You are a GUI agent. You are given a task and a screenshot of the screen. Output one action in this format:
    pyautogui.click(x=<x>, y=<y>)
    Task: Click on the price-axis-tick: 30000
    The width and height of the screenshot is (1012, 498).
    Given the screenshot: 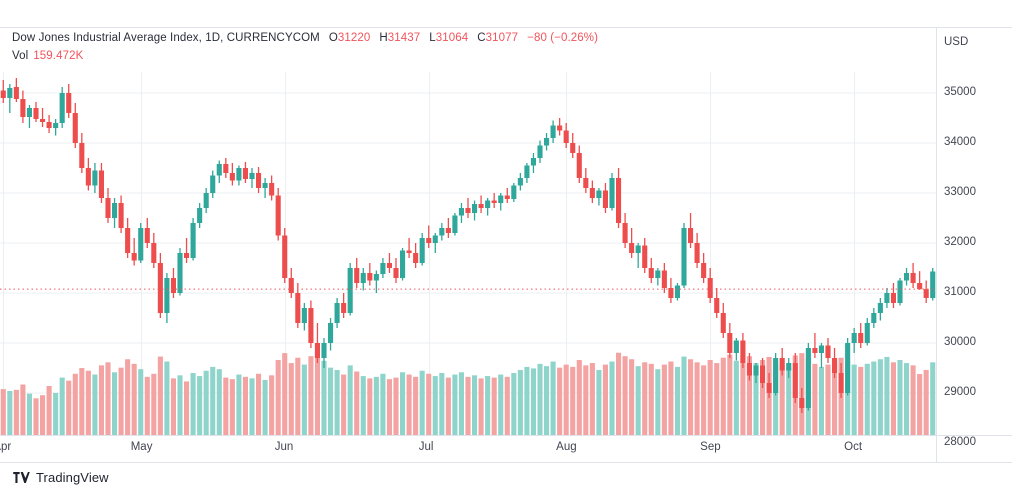 What is the action you would take?
    pyautogui.click(x=960, y=342)
    